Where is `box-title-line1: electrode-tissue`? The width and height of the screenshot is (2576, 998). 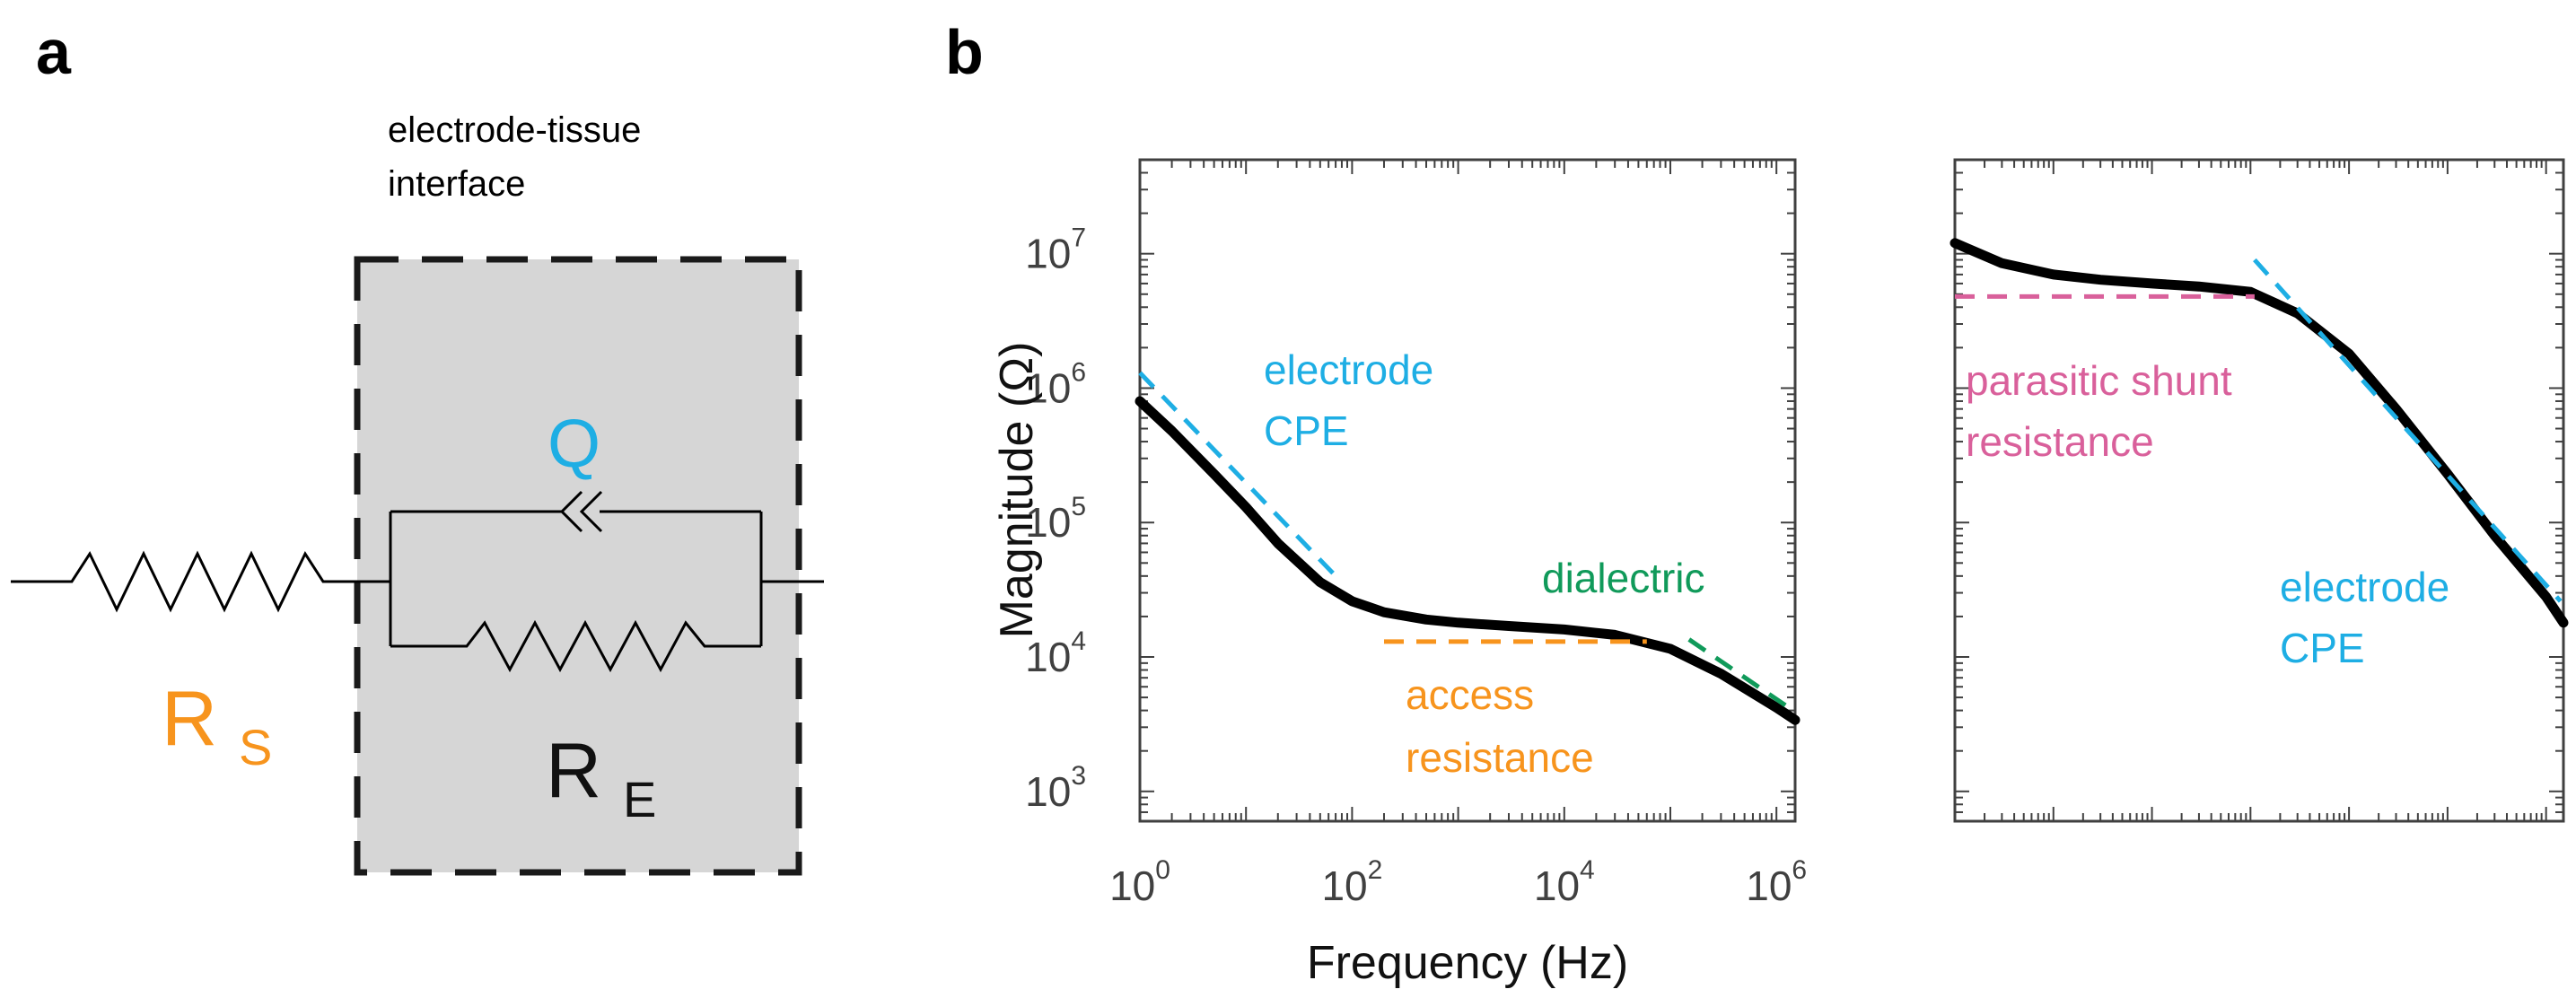
box-title-line1: electrode-tissue is located at coordinates (514, 130).